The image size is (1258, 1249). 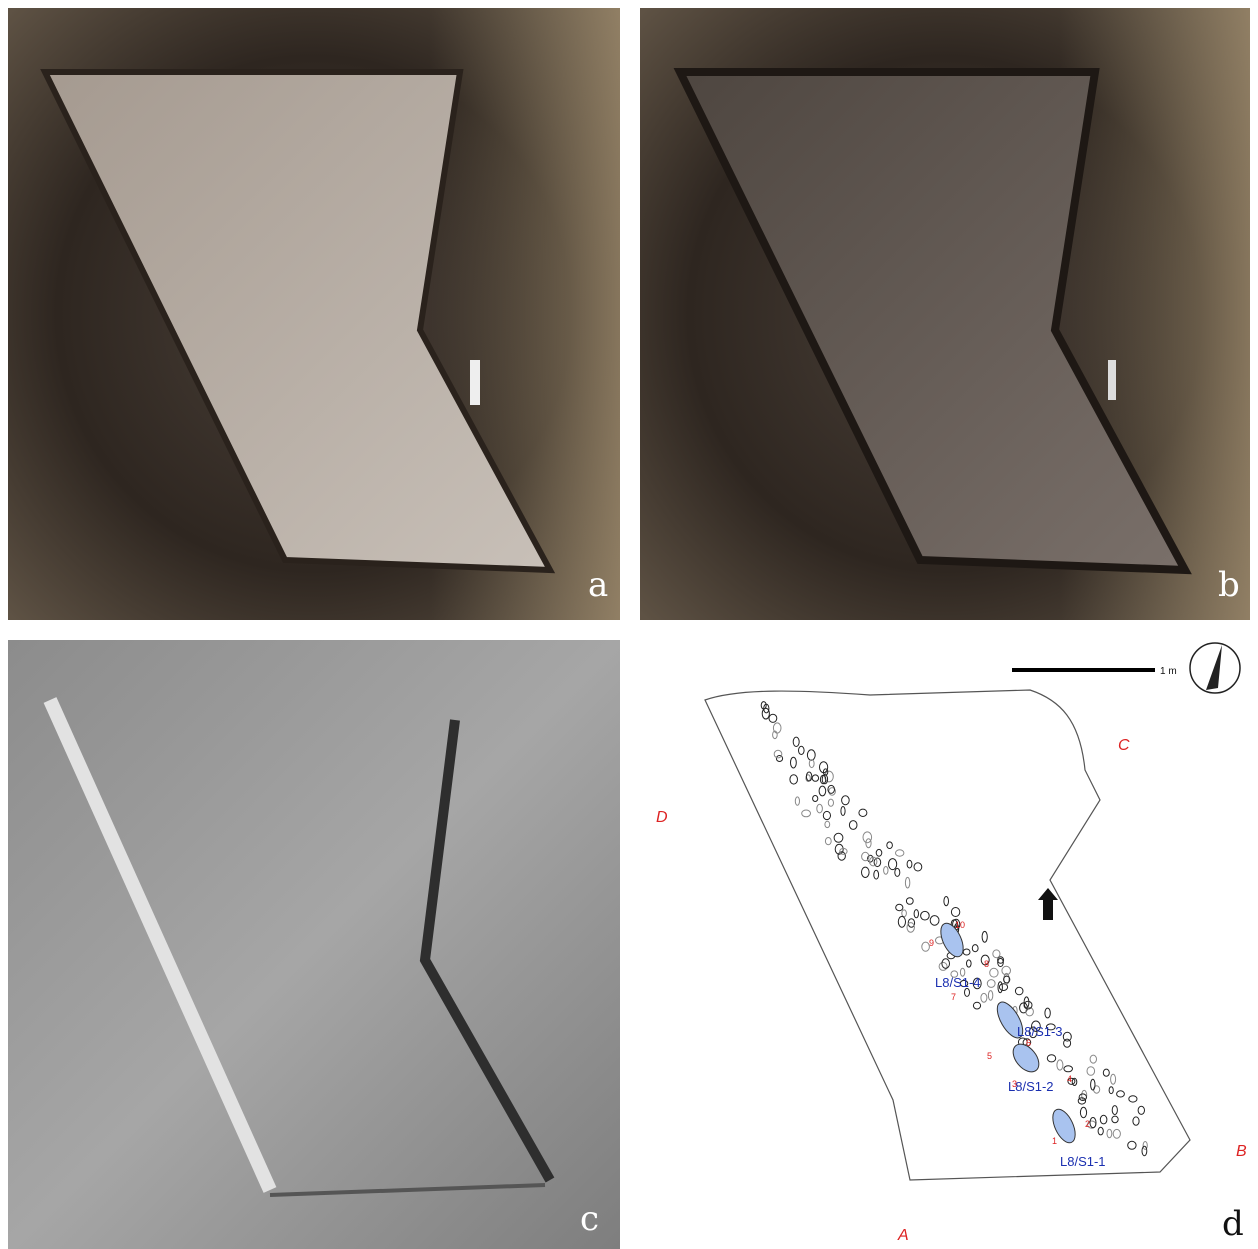 What do you see at coordinates (487, 951) in the screenshot?
I see `wall-shadow` at bounding box center [487, 951].